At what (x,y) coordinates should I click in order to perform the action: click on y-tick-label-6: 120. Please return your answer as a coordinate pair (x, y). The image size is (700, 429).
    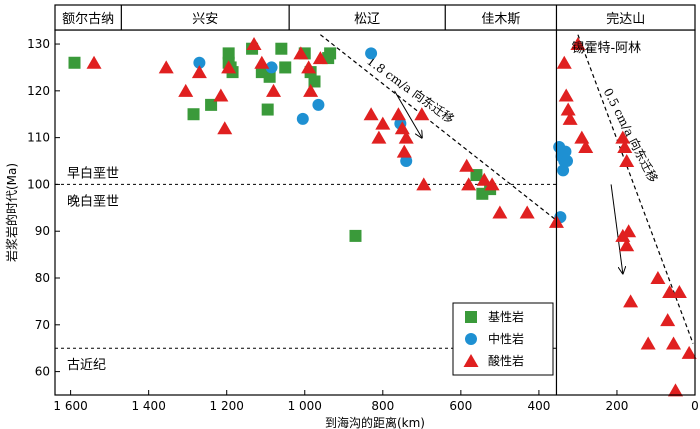
    Looking at the image, I should click on (38, 91).